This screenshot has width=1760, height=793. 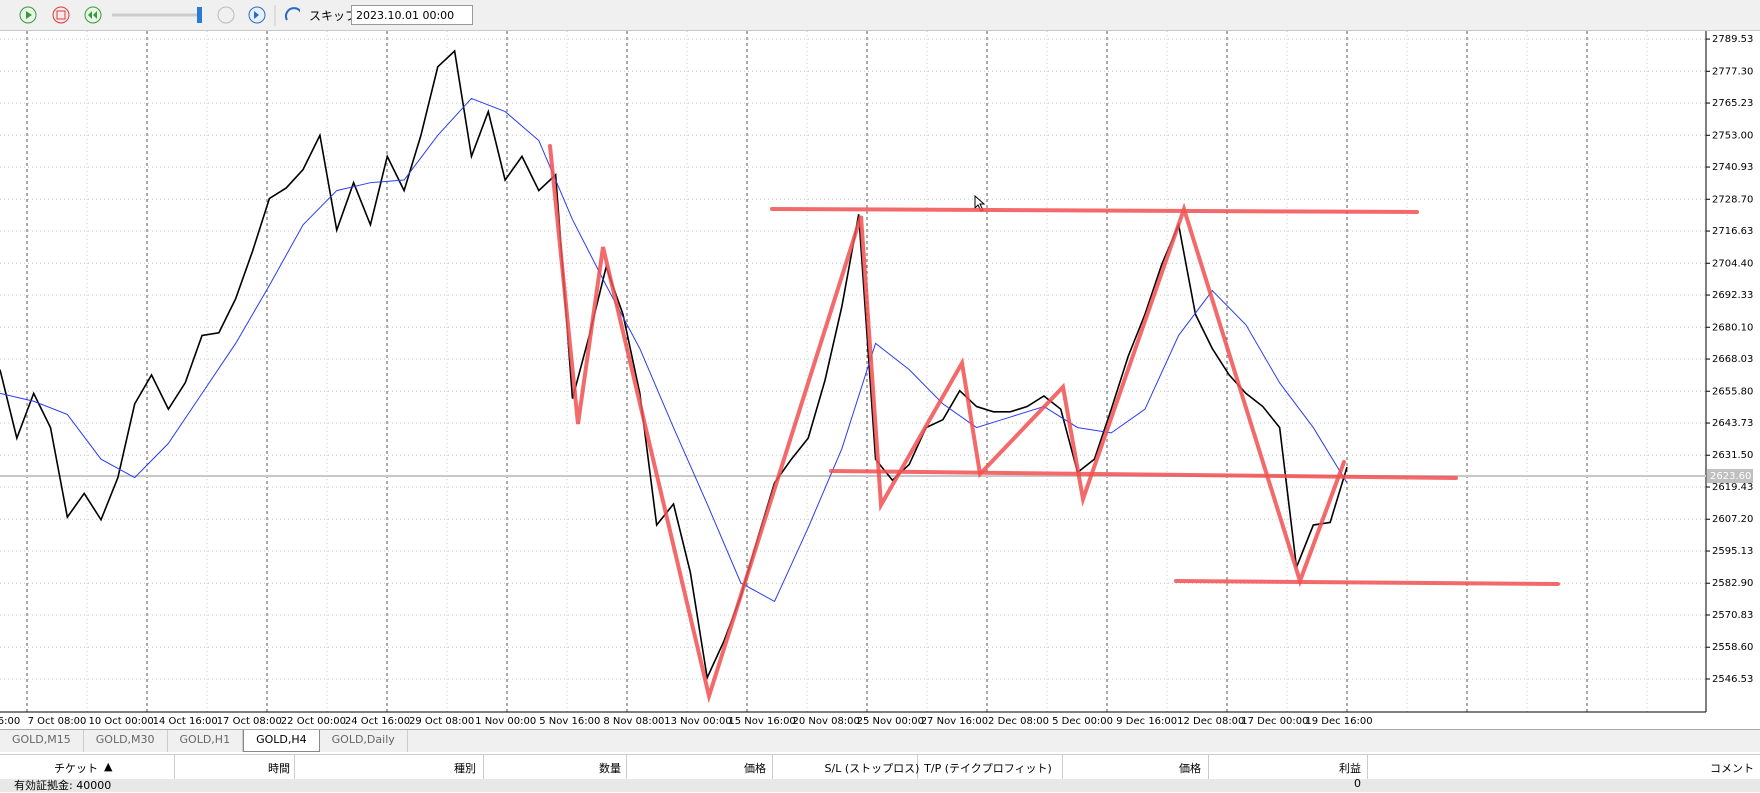 What do you see at coordinates (1210, 721) in the screenshot?
I see `x-tick-label: 12 Dec 08:00` at bounding box center [1210, 721].